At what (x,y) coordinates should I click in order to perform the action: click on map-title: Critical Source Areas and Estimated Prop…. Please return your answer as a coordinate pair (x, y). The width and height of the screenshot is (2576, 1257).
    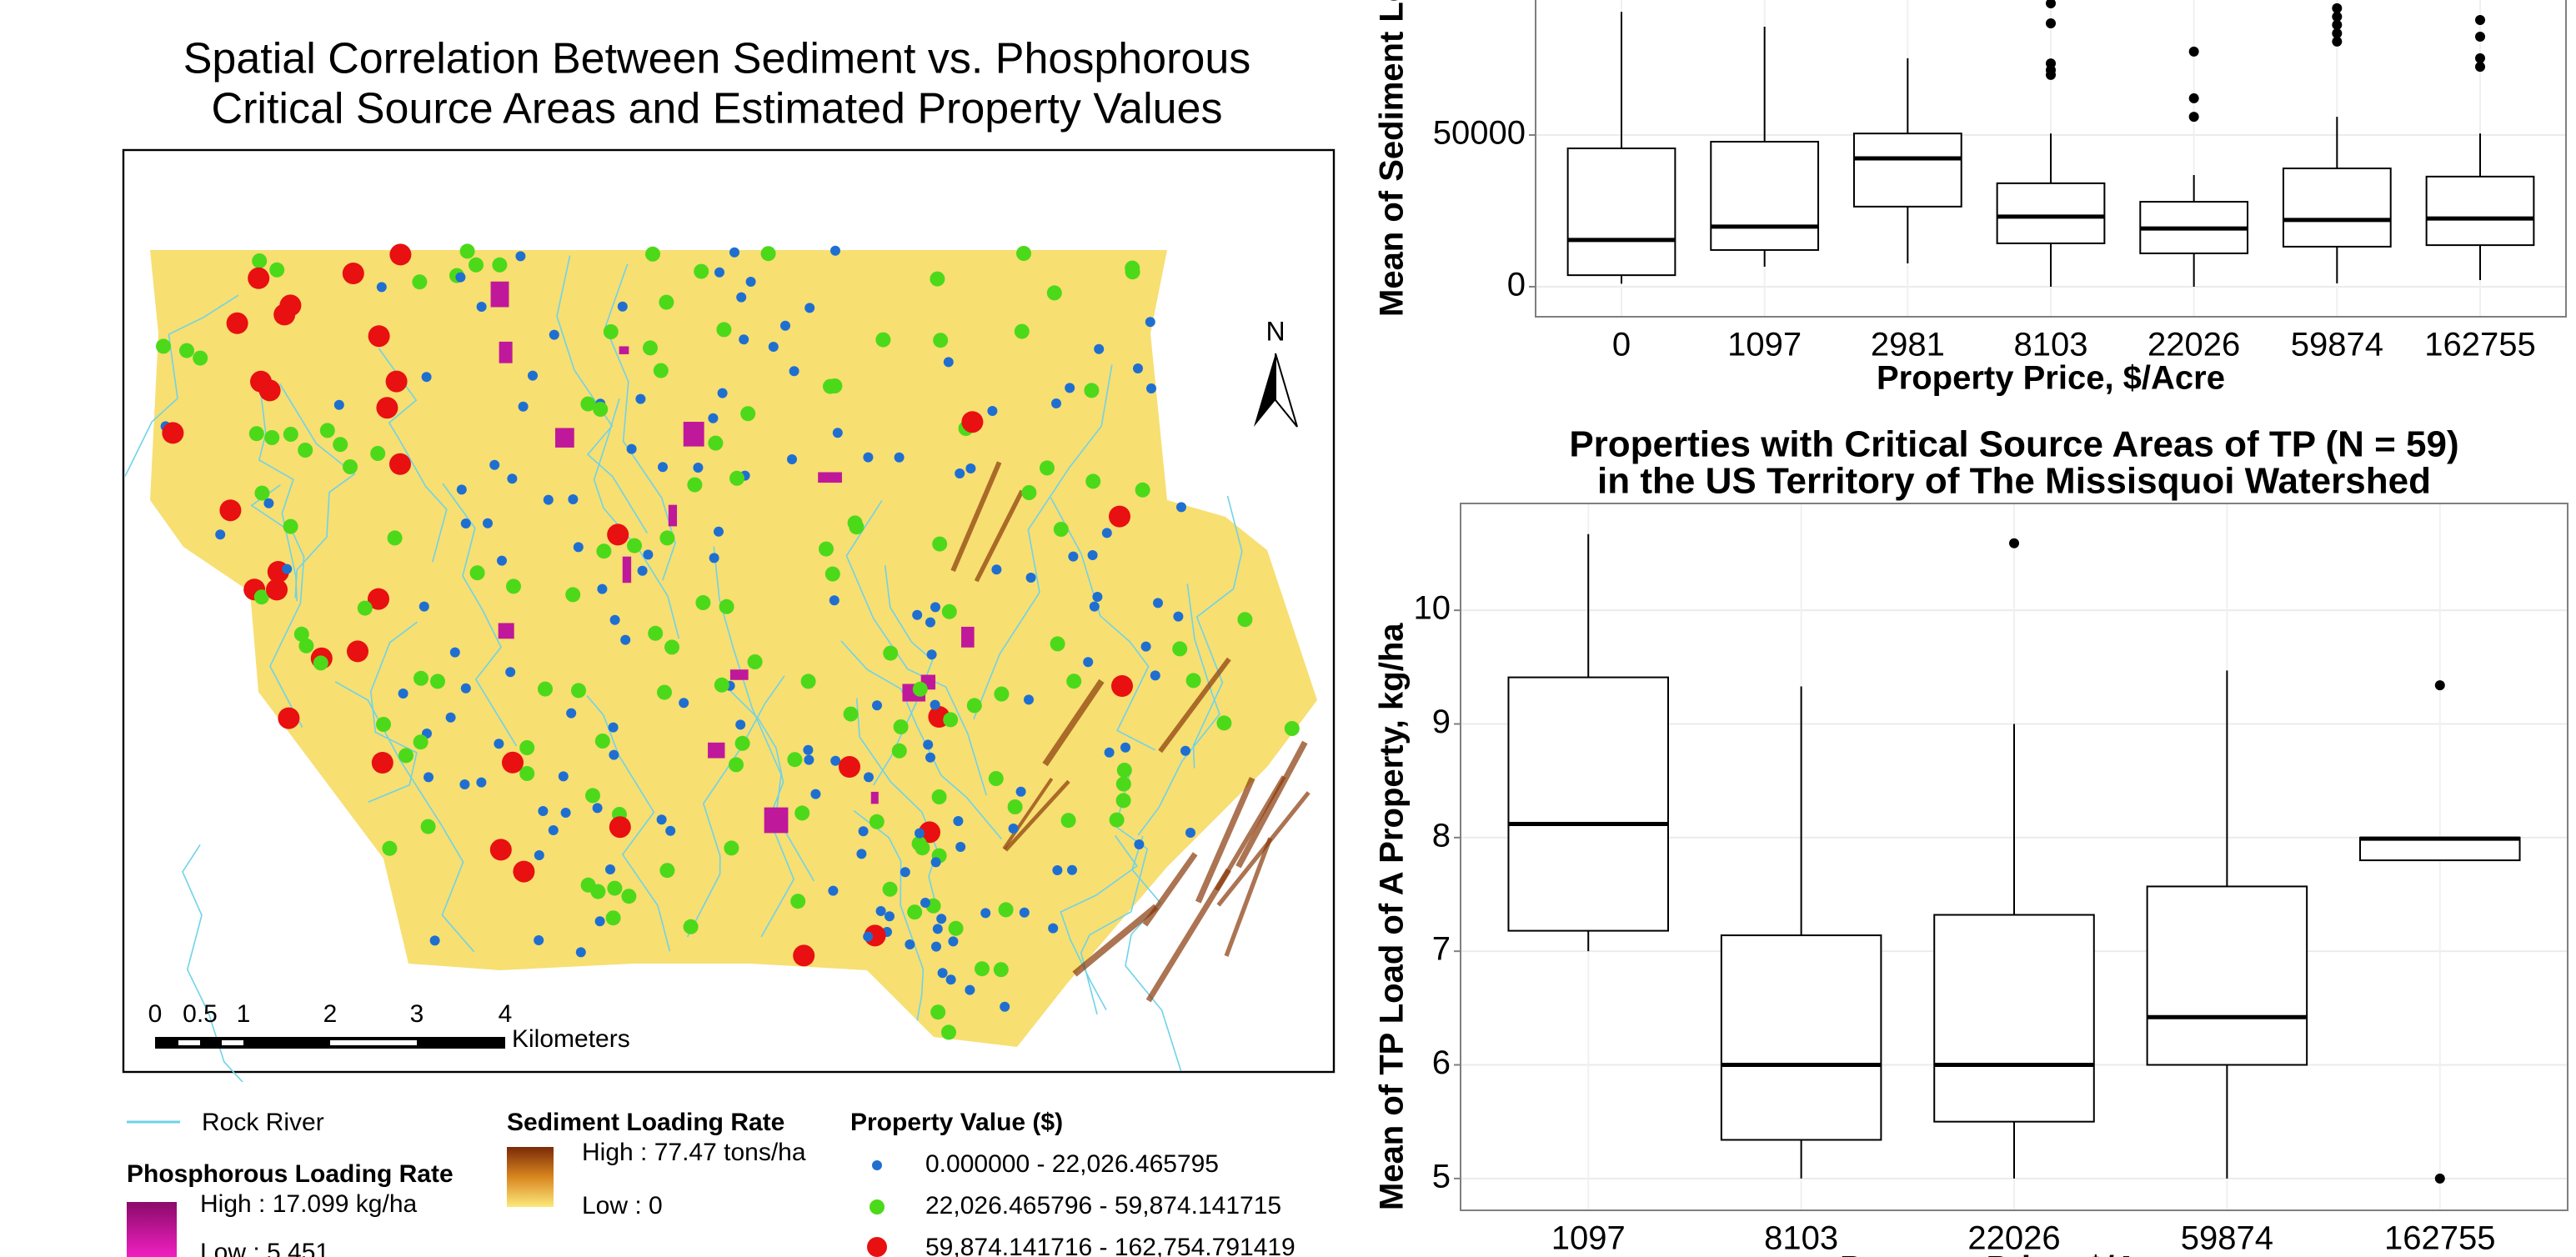
    Looking at the image, I should click on (717, 109).